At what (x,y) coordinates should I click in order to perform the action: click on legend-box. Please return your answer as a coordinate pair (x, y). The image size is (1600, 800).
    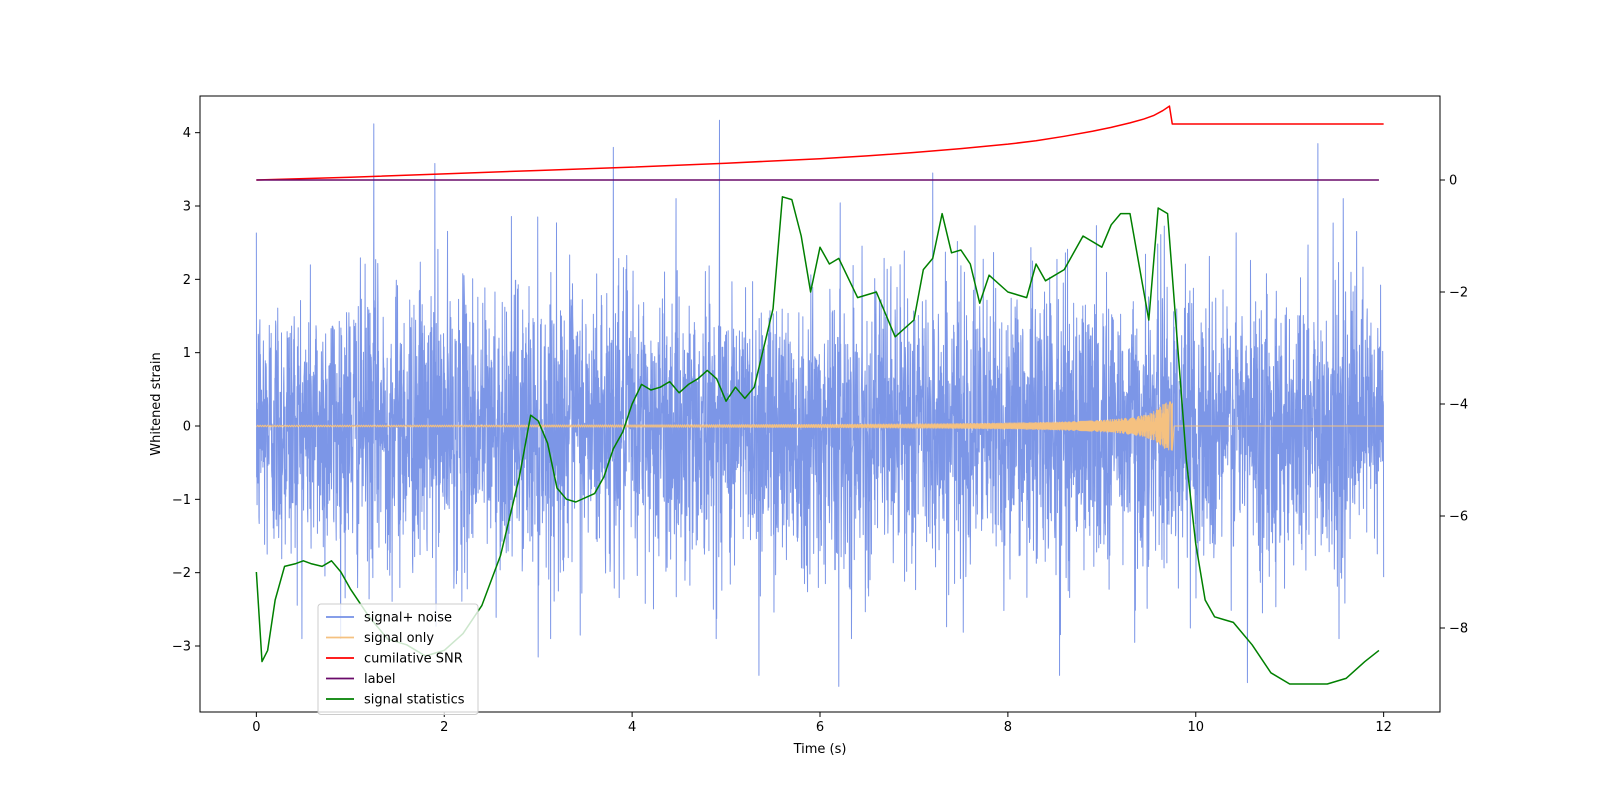
    Looking at the image, I should click on (398, 659).